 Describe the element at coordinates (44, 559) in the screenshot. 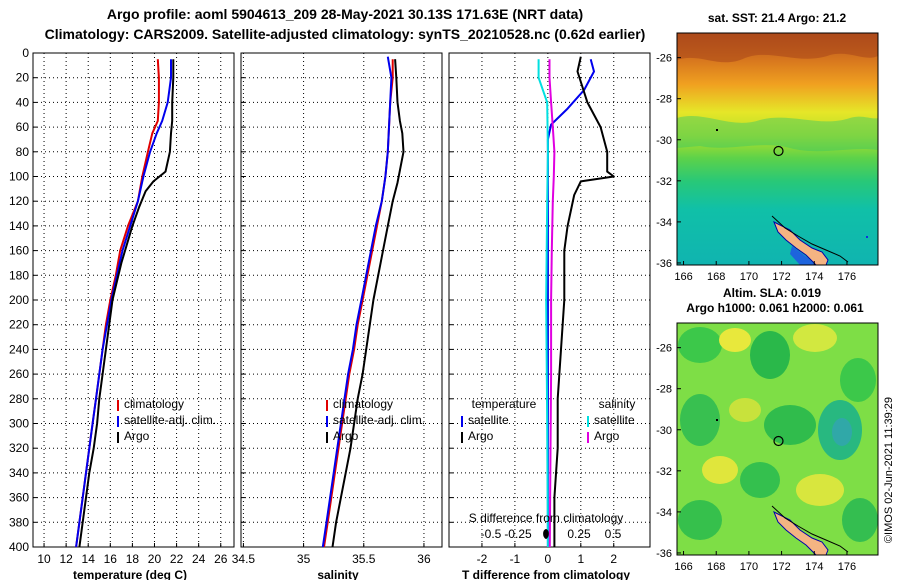

I see `x-tick-label: 10` at that location.